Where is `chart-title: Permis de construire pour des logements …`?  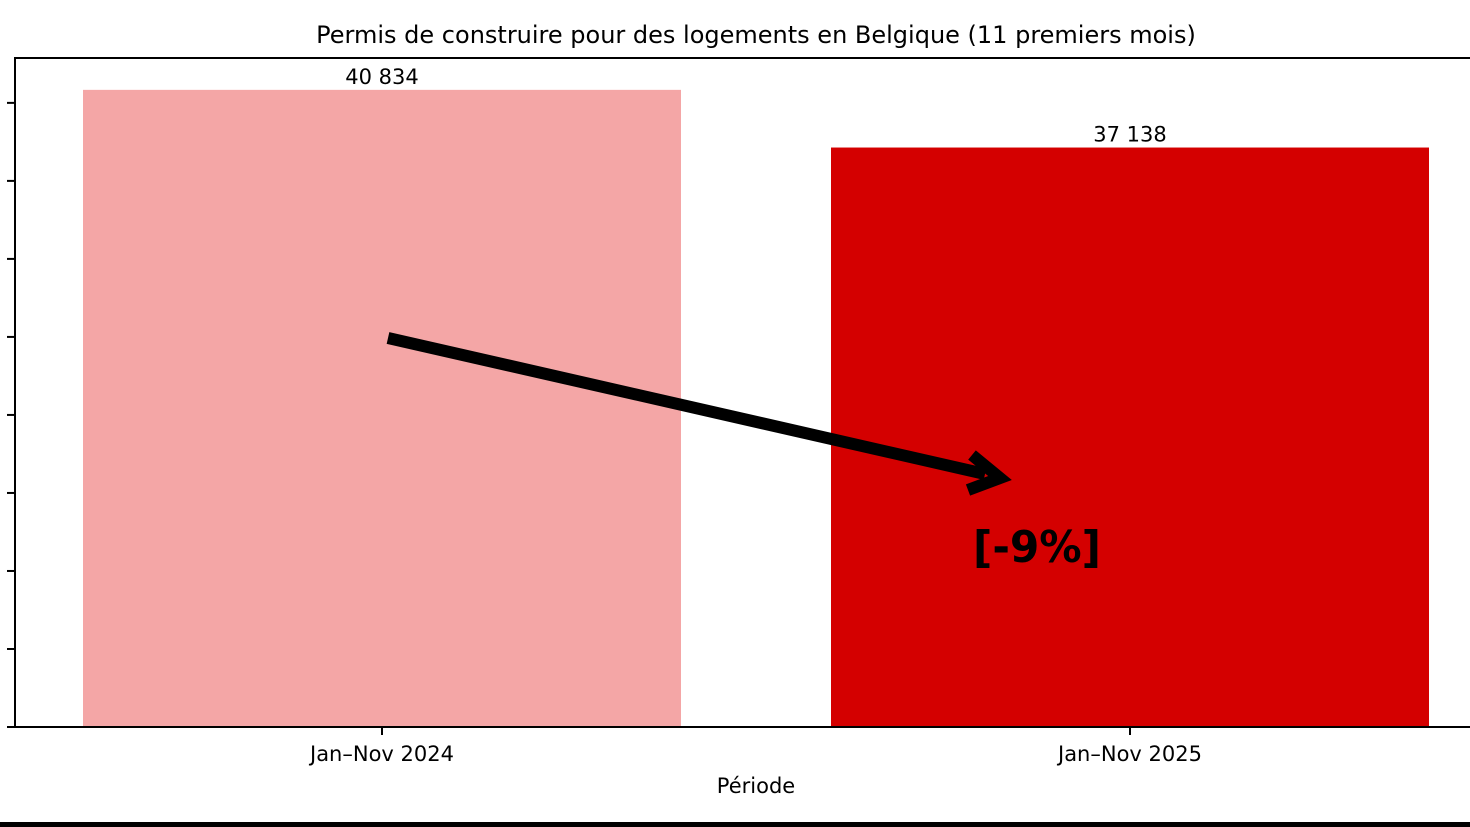
chart-title: Permis de construire pour des logements … is located at coordinates (756, 35).